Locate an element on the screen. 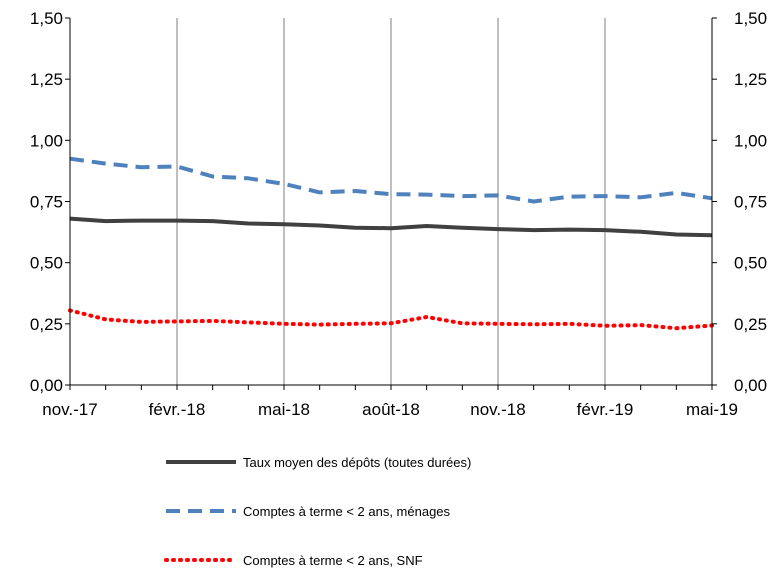 This screenshot has height=569, width=774. y-tick-label-right: 0,00 is located at coordinates (750, 385).